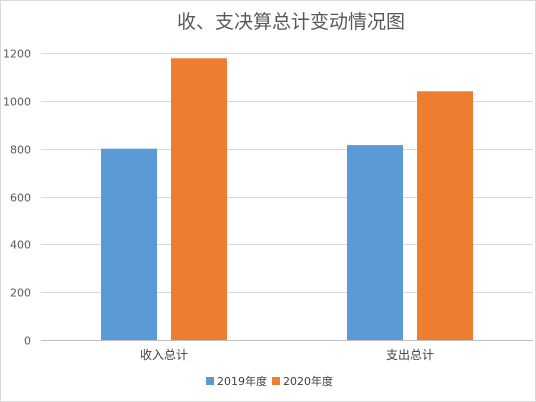  I want to click on legend-label: 2020年度, so click(308, 381).